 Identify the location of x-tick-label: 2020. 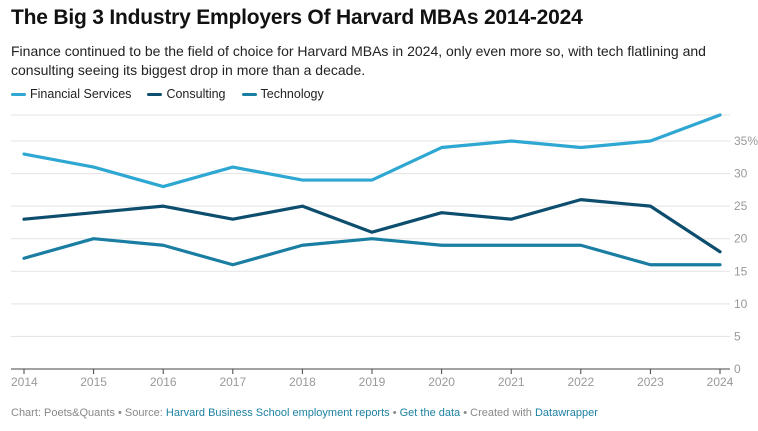
(441, 382).